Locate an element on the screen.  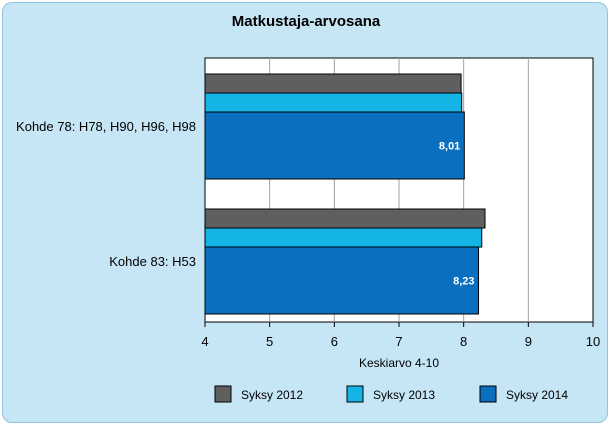
chart-title: Matkustaja-arvosana is located at coordinates (306, 21).